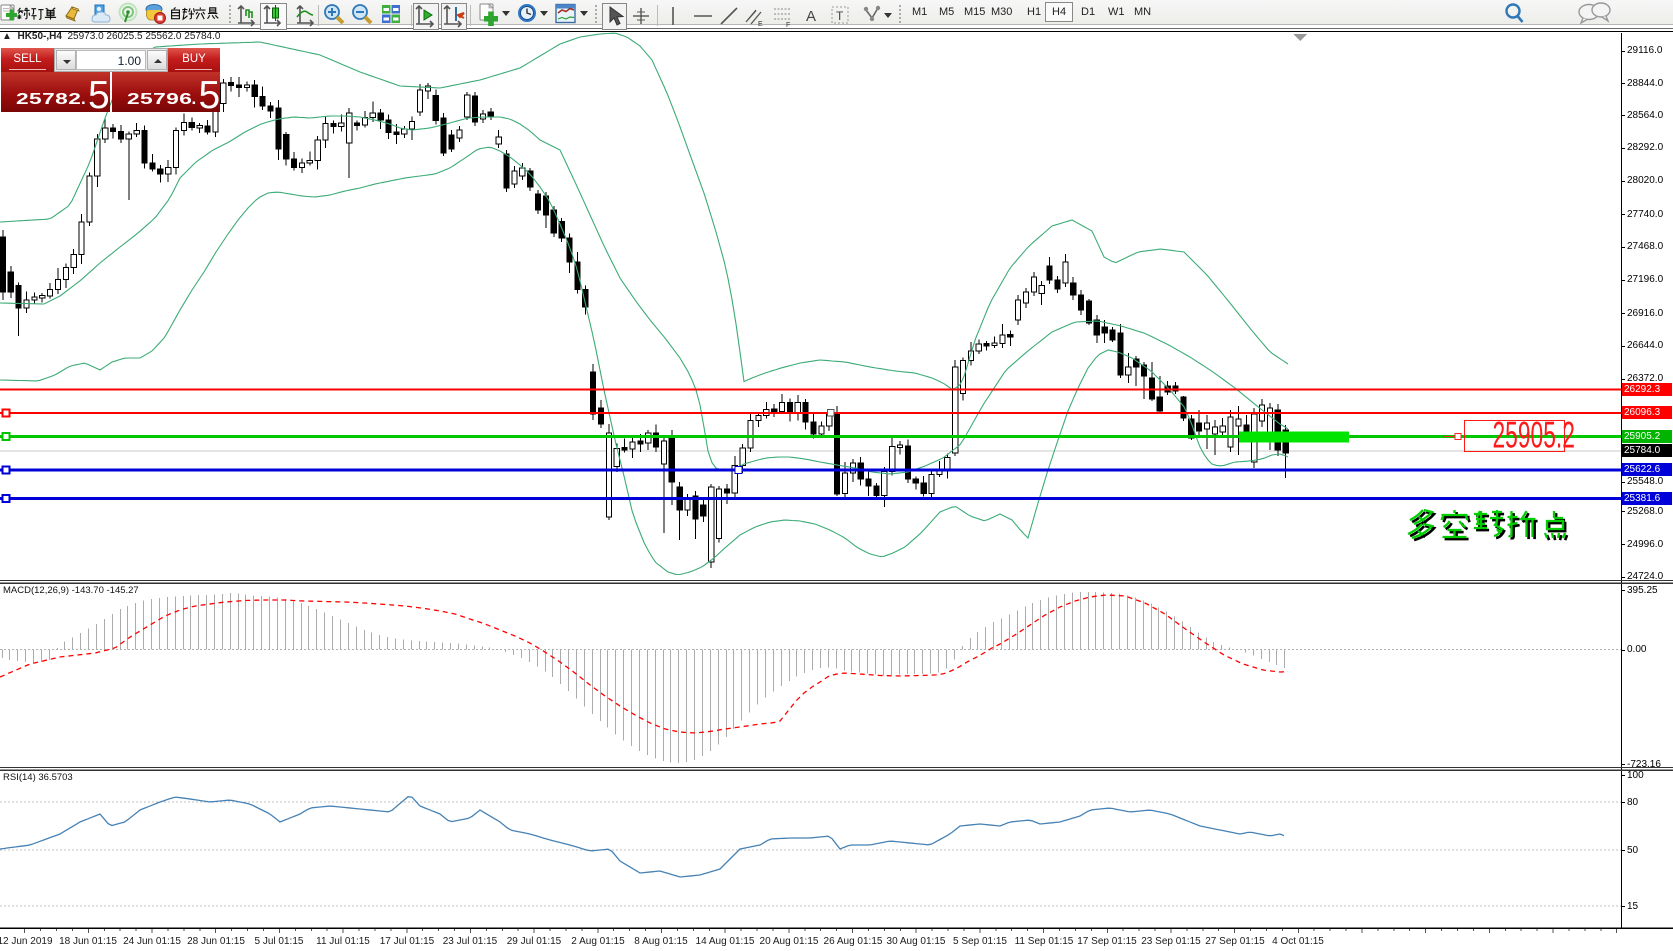 This screenshot has width=1673, height=951. I want to click on svg-text: E, so click(760, 24).